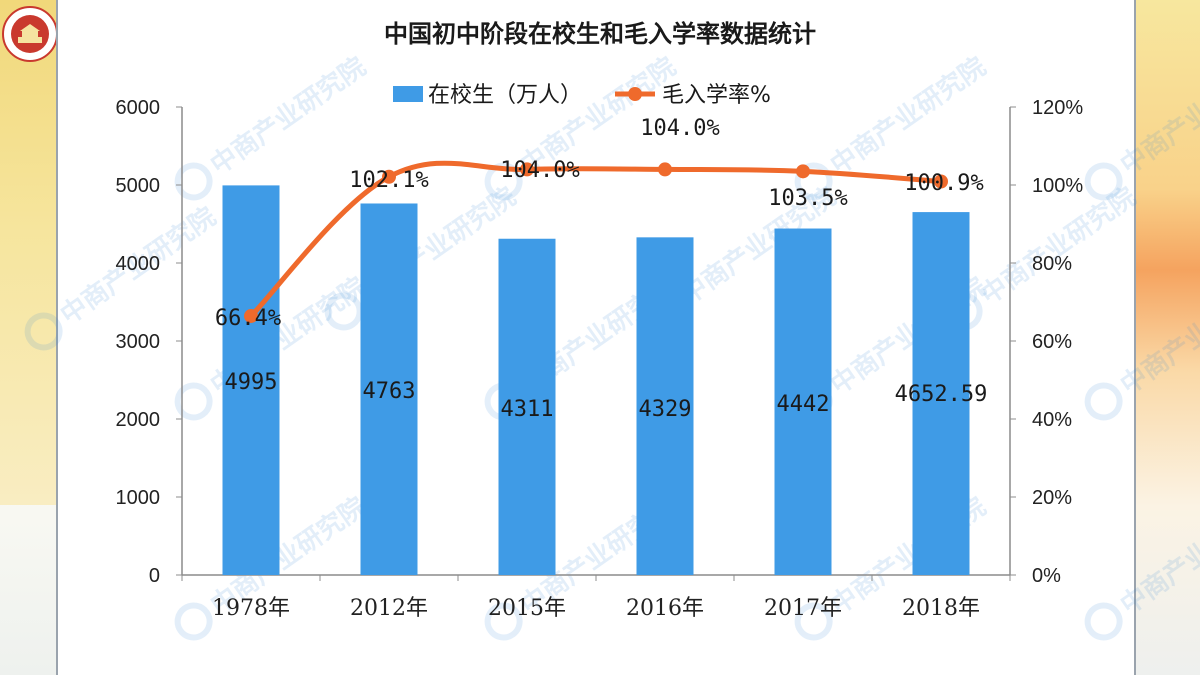 Image resolution: width=1200 pixels, height=675 pixels. I want to click on x-tick-label: 2016年, so click(665, 608).